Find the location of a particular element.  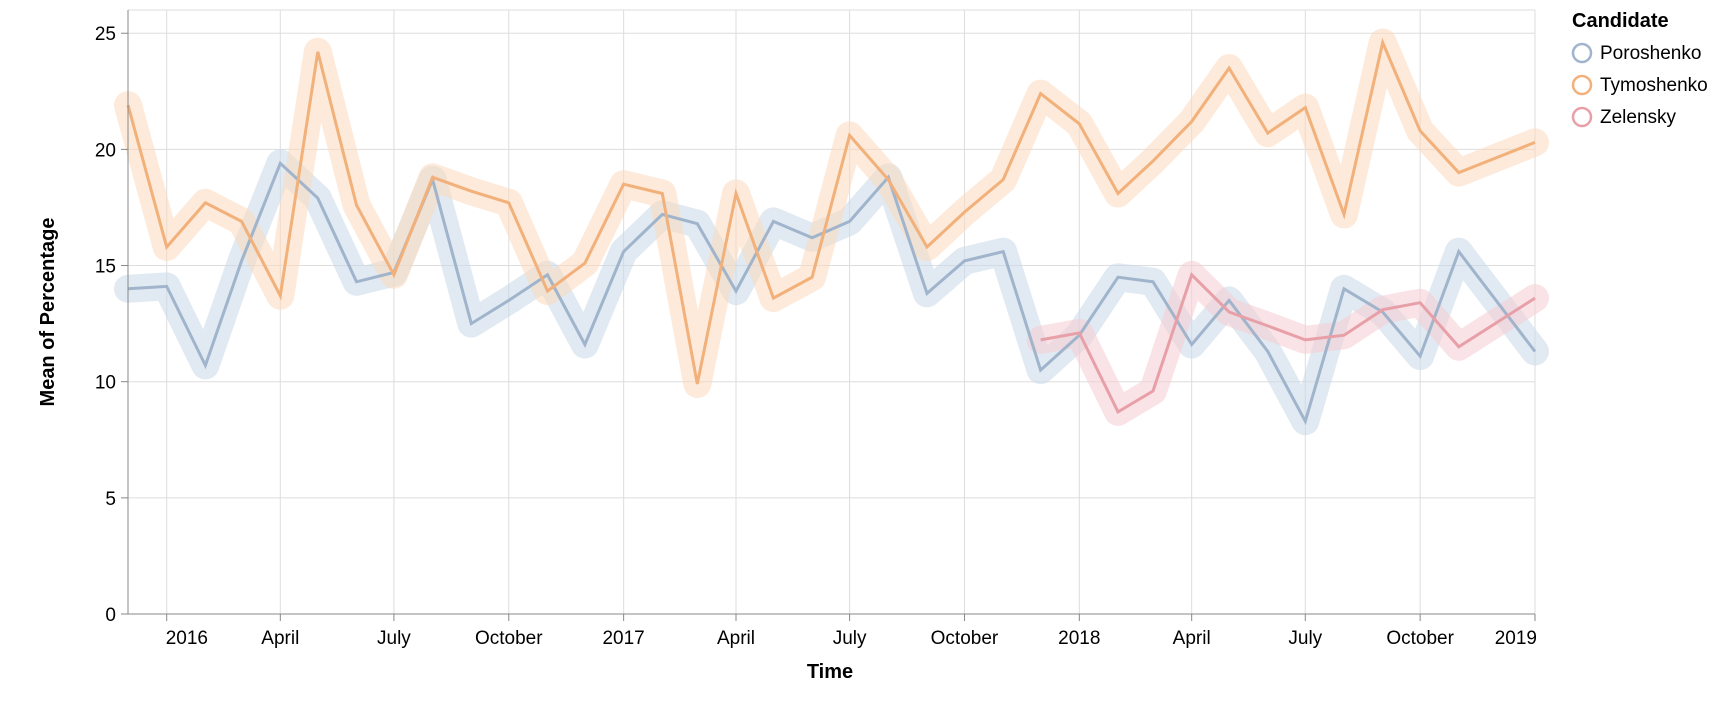

x-tick-label: 2019 is located at coordinates (1516, 638).